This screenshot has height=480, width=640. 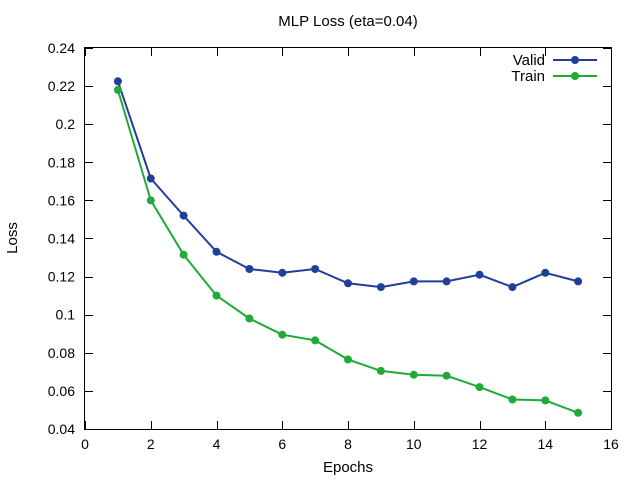 I want to click on y-tick-label: 0.18, so click(x=61, y=162).